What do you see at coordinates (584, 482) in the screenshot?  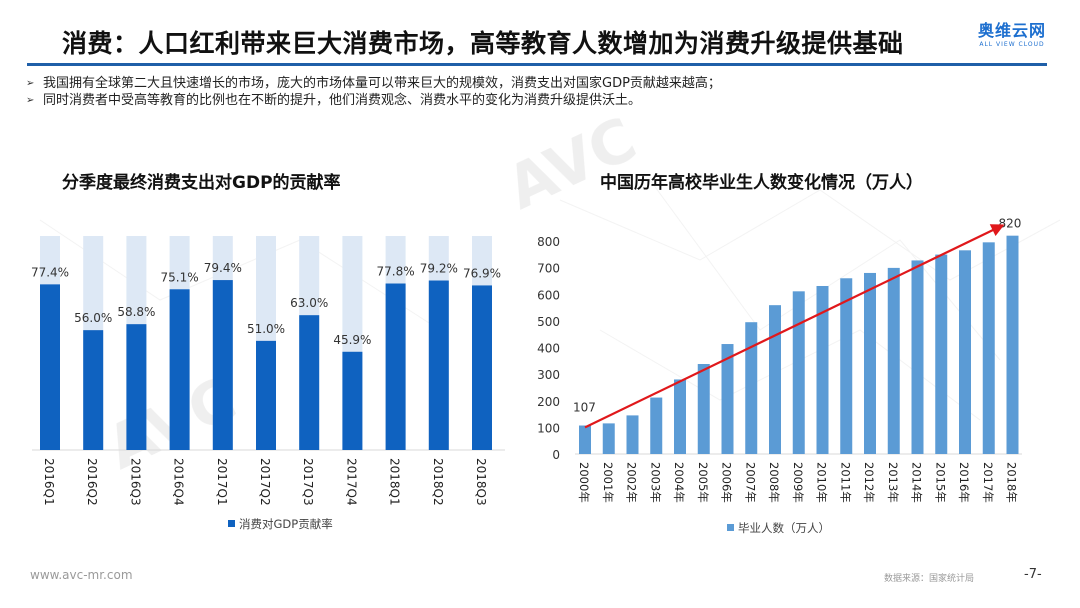 I see `x-tick-label: 2000年` at bounding box center [584, 482].